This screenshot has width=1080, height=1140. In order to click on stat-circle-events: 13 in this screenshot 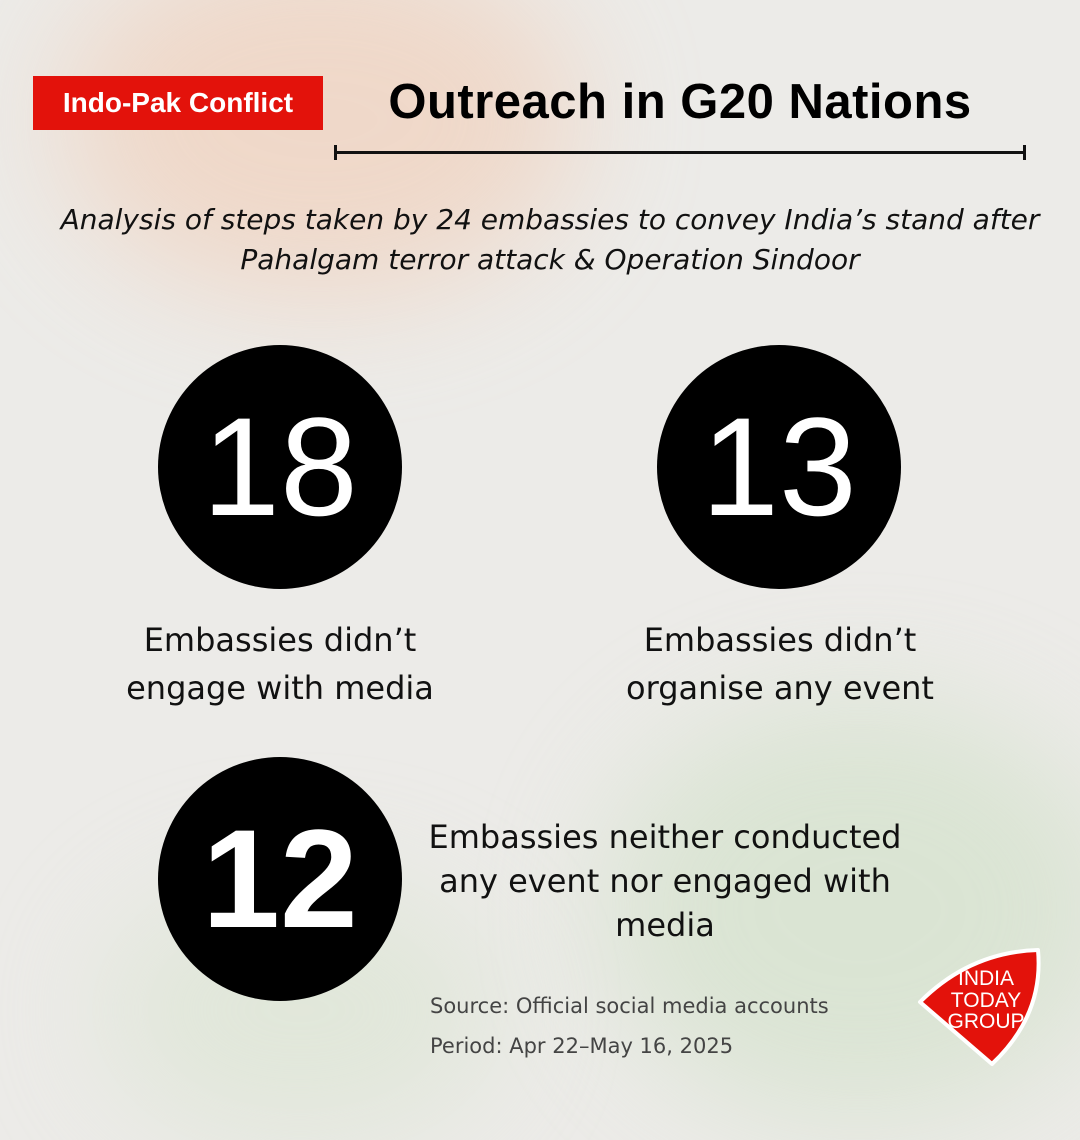, I will do `click(779, 467)`.